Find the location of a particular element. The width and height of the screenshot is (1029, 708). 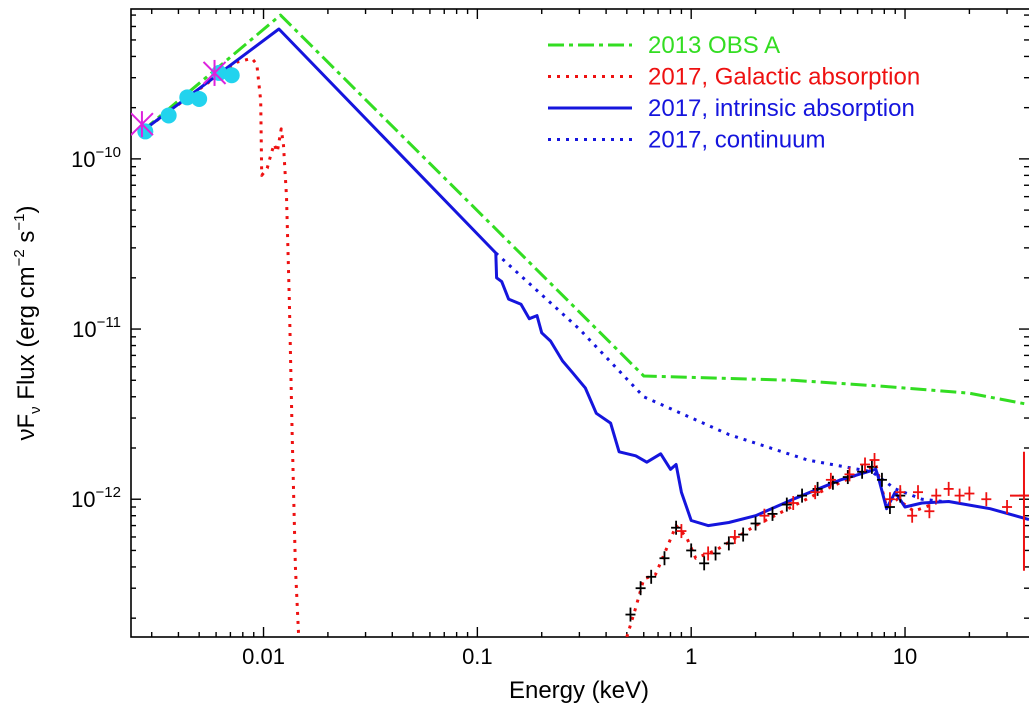

y-tick-label: 10−10 is located at coordinates (96, 158).